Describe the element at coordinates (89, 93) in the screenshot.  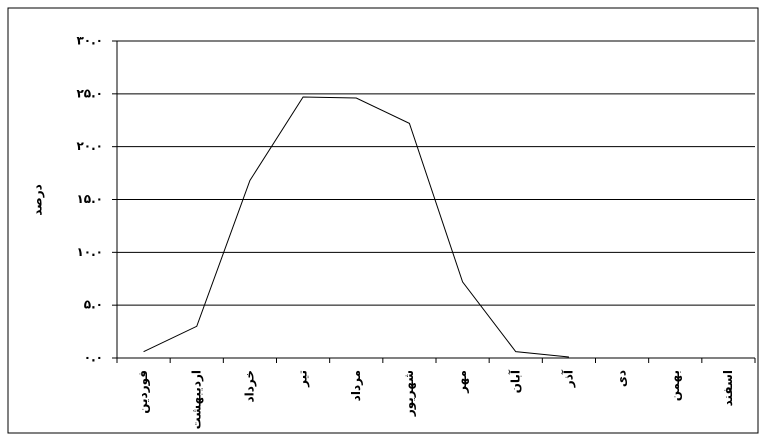
I see `y-tick-label: ۲۵.۰` at that location.